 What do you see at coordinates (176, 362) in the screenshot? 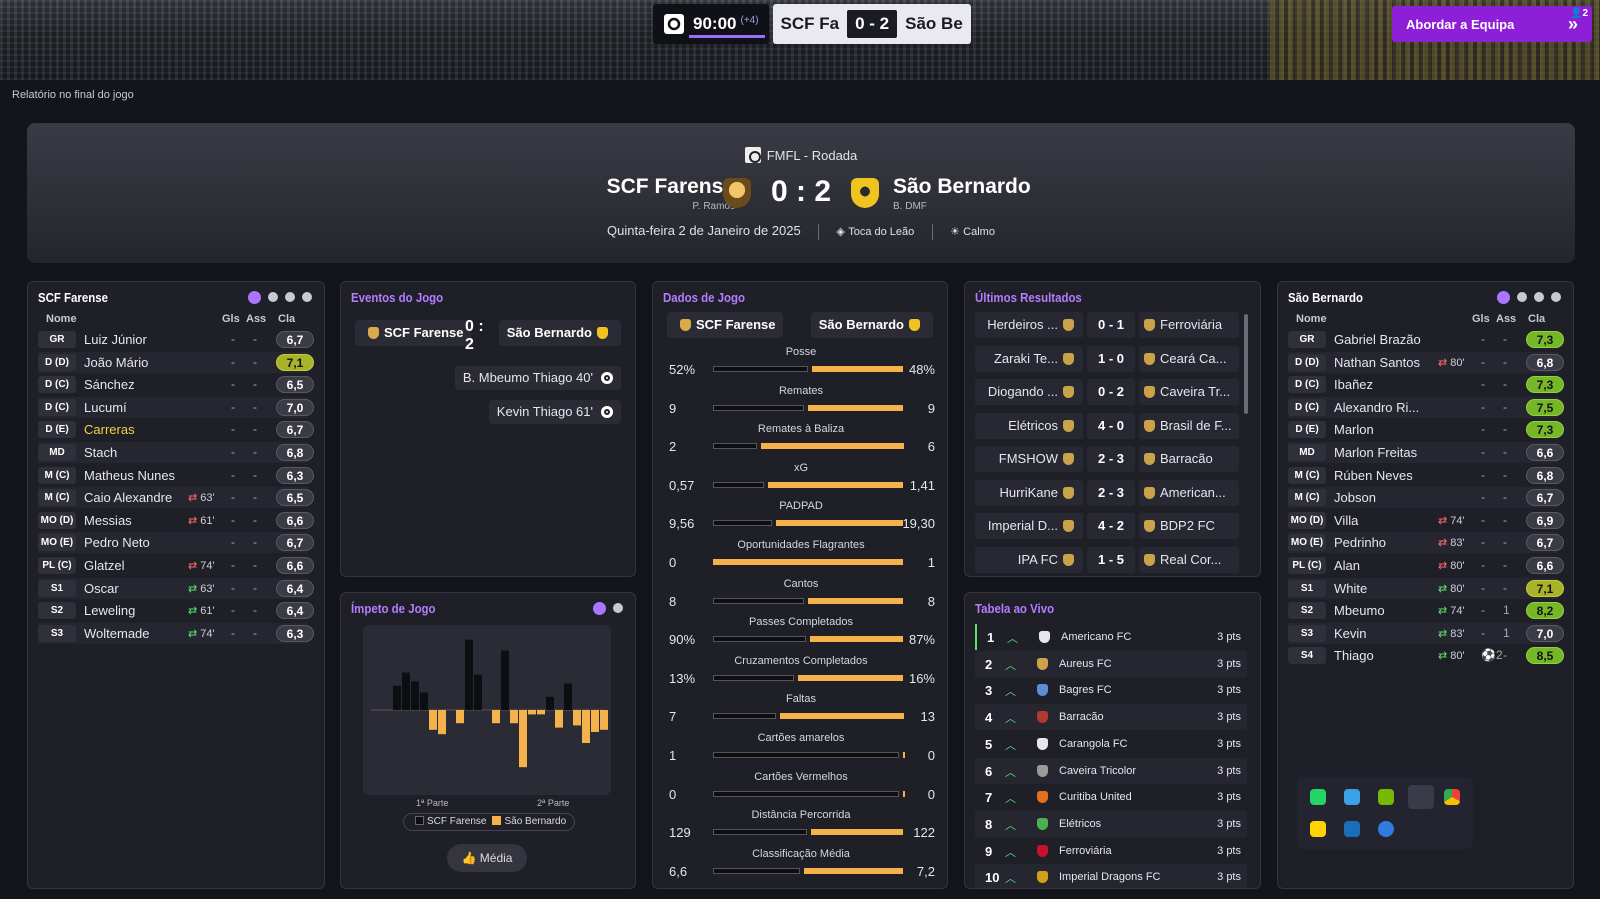
I see `player-row: D (D) João Mário - - 7,1` at bounding box center [176, 362].